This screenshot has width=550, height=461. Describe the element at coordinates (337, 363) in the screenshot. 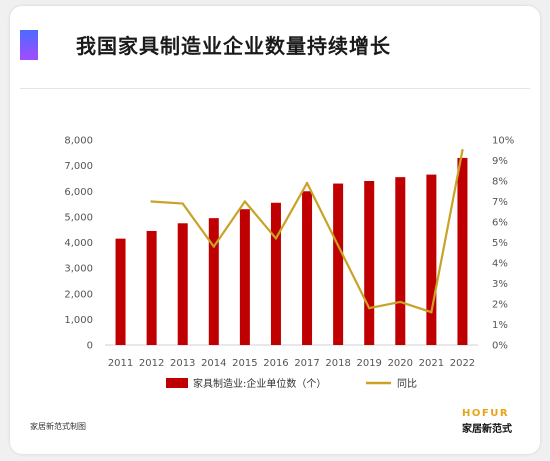

I see `x-tick-label: 2018` at that location.